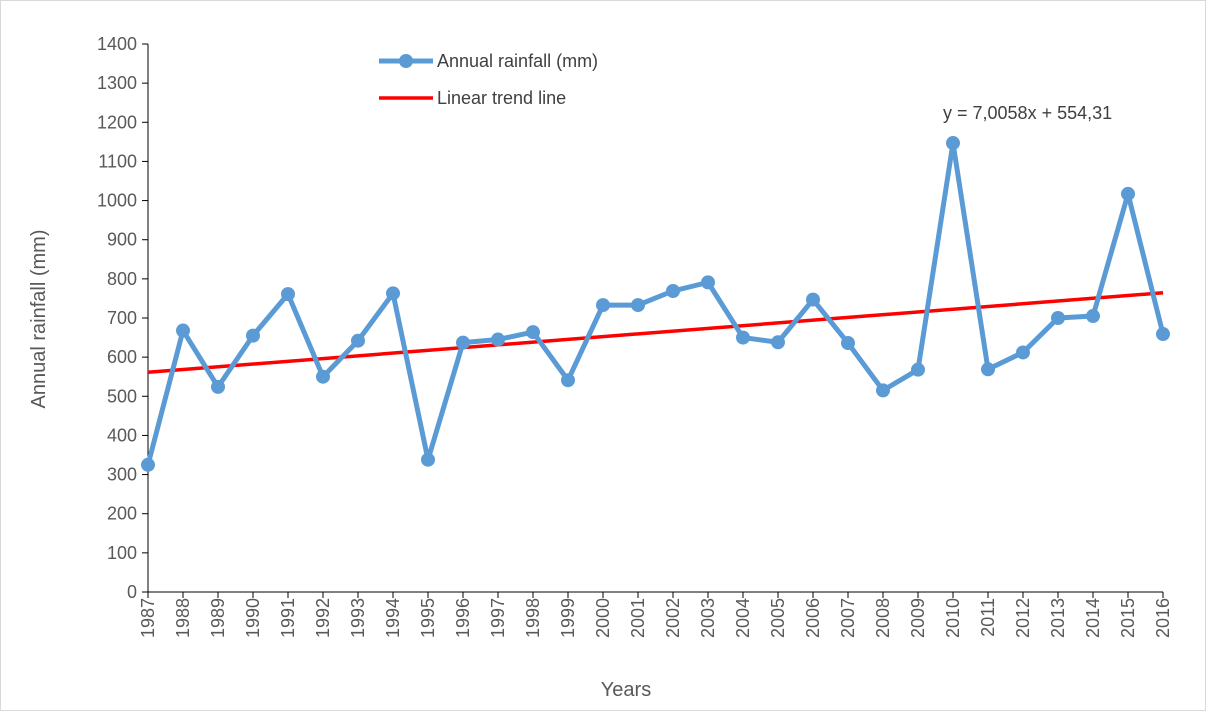 The width and height of the screenshot is (1208, 713). Describe the element at coordinates (517, 61) in the screenshot. I see `legend-rainfall-label: Annual rainfall (mm)` at that location.